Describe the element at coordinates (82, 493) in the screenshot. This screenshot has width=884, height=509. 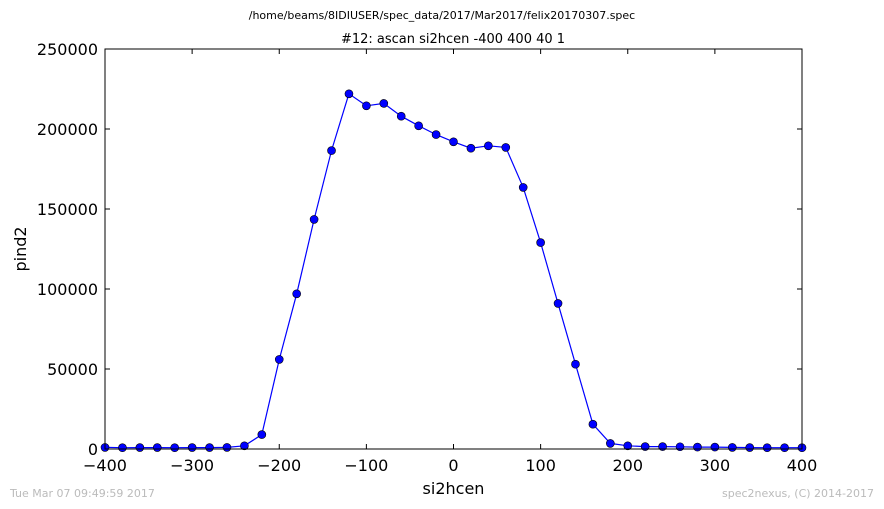
I see `timestamp: Tue Mar 07 09:49:59 2017` at that location.